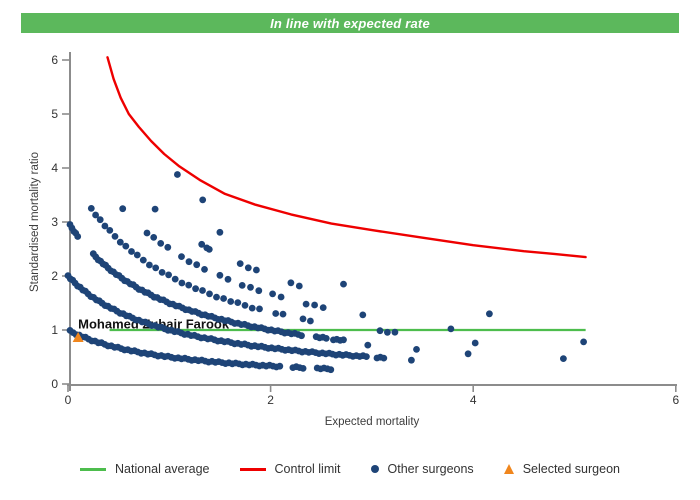 The width and height of the screenshot is (700, 500). Describe the element at coordinates (350, 23) in the screenshot. I see `status-banner-text: In line with expected rate` at that location.